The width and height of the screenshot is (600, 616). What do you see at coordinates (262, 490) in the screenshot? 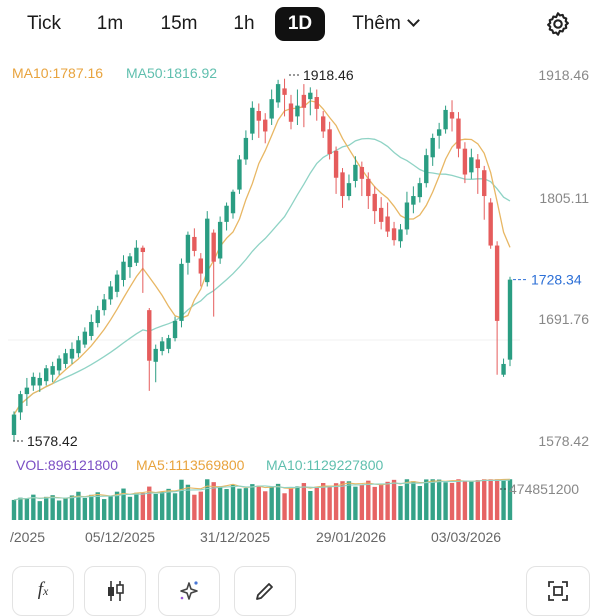
I see `volume-ma-path` at bounding box center [262, 490].